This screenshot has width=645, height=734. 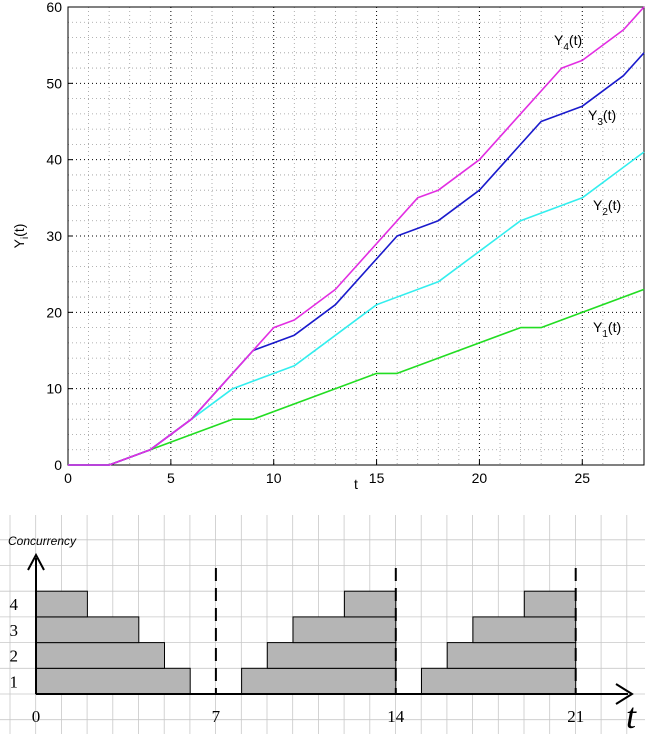 I want to click on series-label-2: Y2(t), so click(x=607, y=207).